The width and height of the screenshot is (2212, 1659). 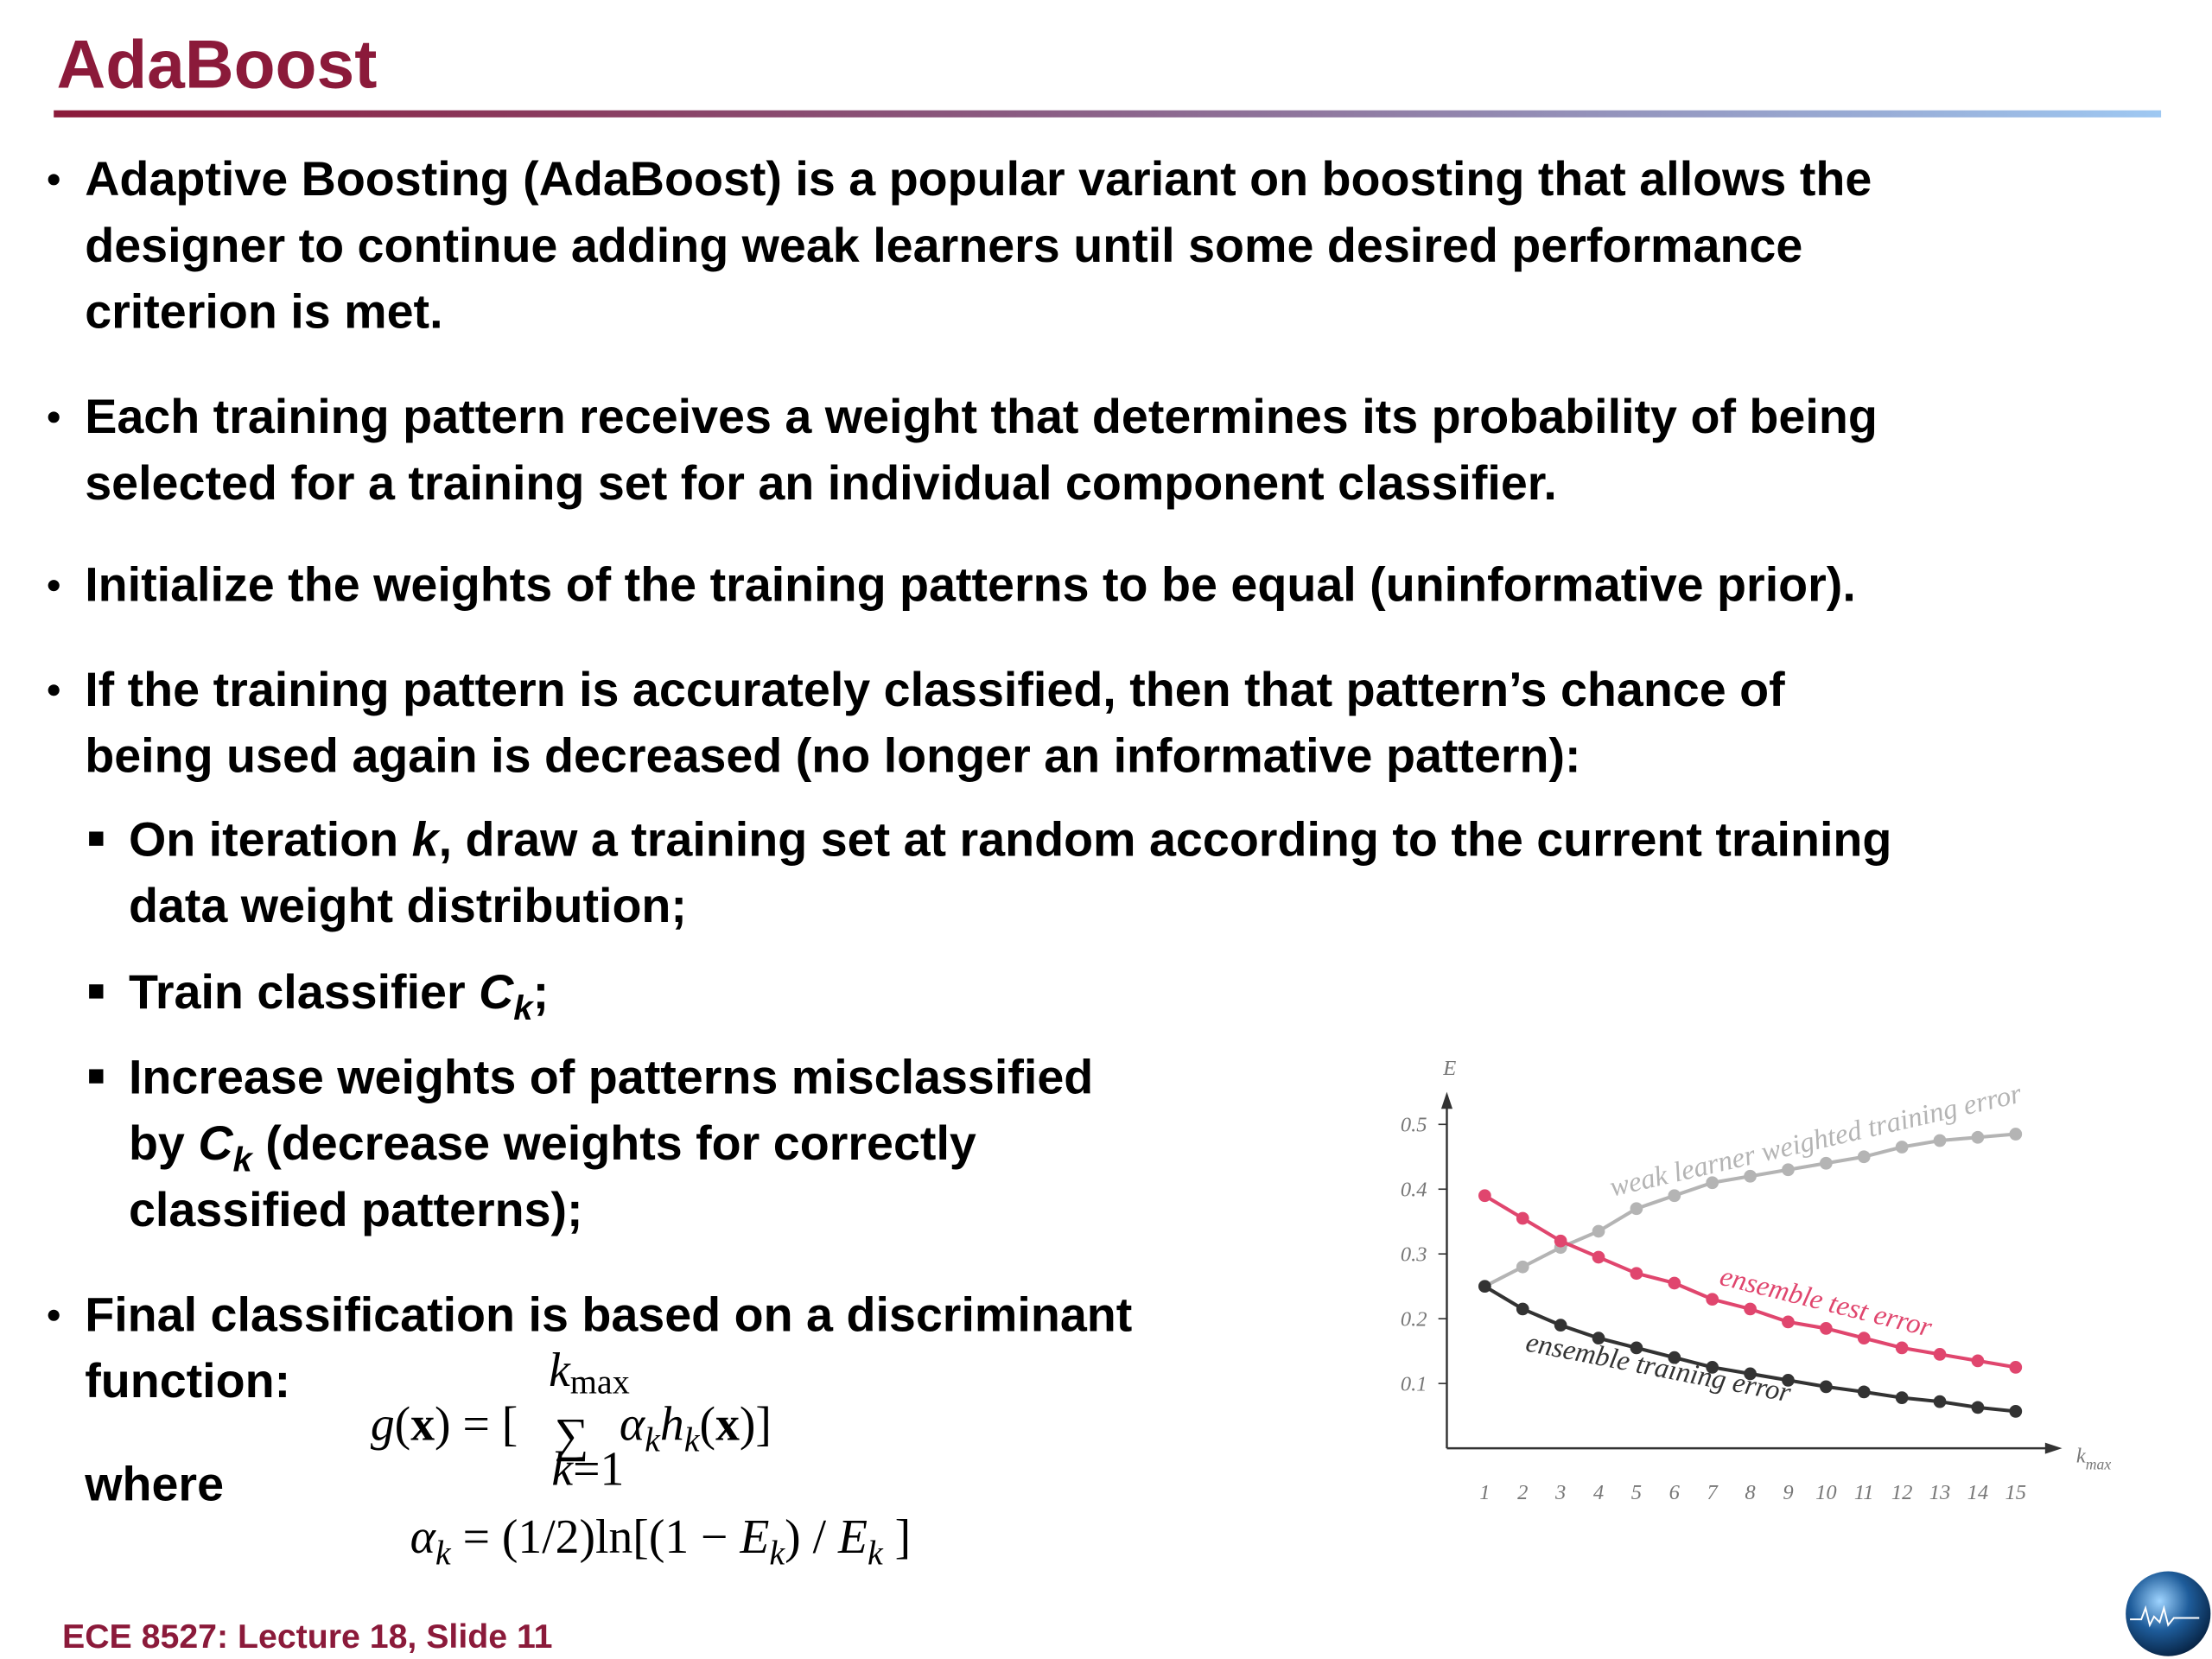 What do you see at coordinates (2016, 1492) in the screenshot?
I see `x-tick-label: 15` at bounding box center [2016, 1492].